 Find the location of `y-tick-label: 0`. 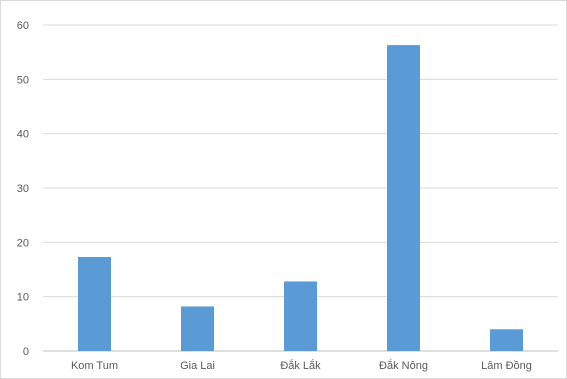

y-tick-label: 0 is located at coordinates (26, 352).